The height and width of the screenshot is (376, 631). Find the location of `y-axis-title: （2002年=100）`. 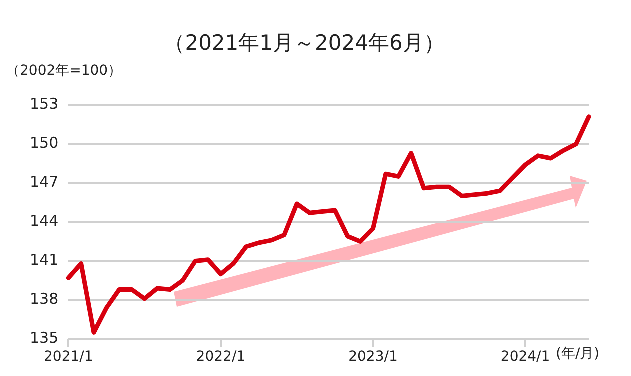

y-axis-title: （2002年=100） is located at coordinates (64, 71).